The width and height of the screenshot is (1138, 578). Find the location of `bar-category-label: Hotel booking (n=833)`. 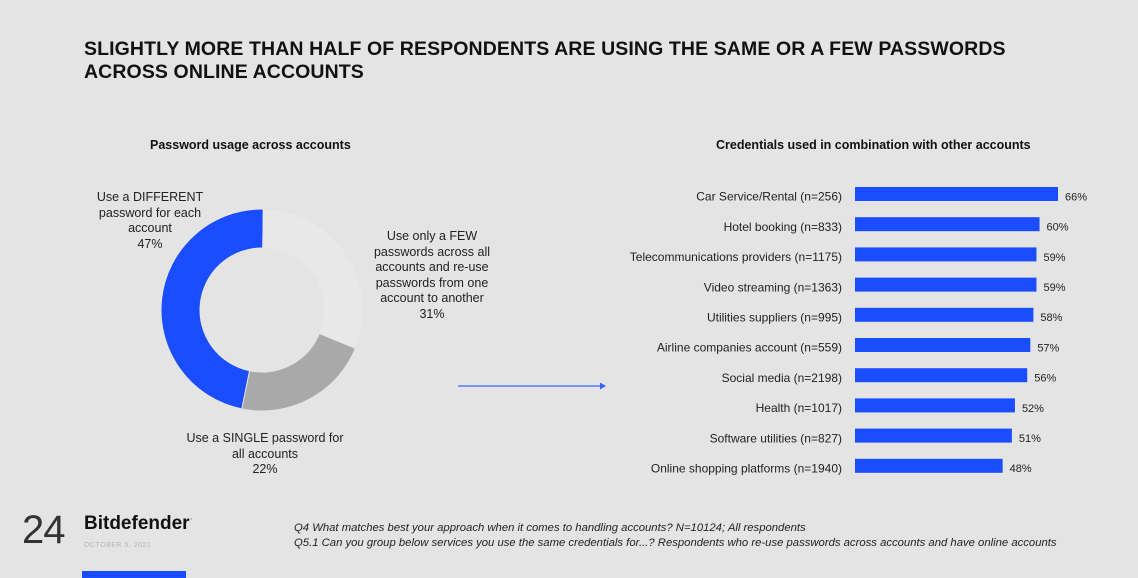

bar-category-label: Hotel booking (n=833) is located at coordinates (783, 227).